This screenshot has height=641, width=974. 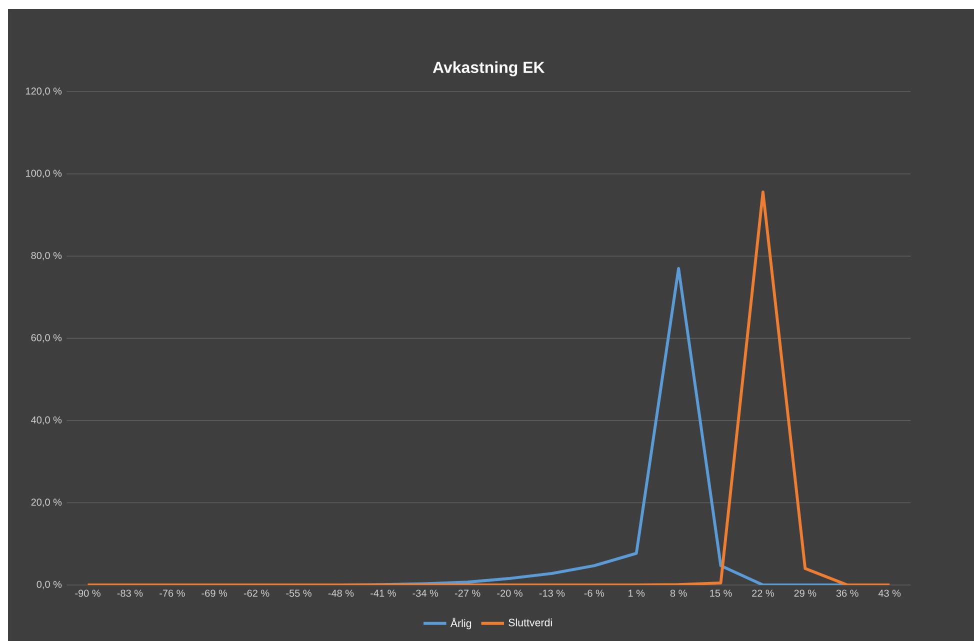 What do you see at coordinates (461, 624) in the screenshot?
I see `legend-label: Årlig` at bounding box center [461, 624].